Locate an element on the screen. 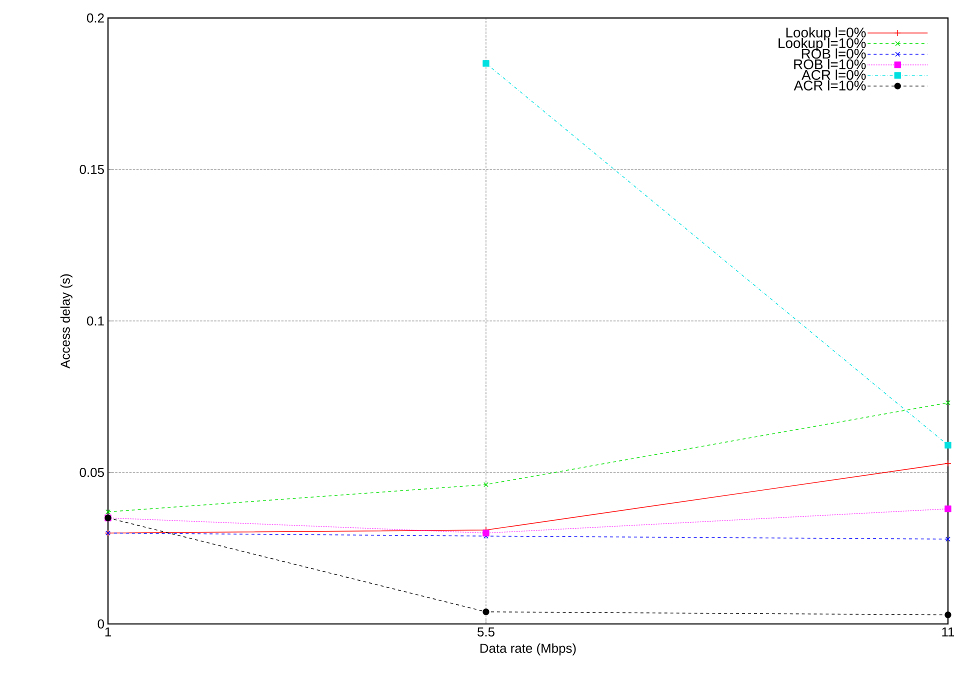 This screenshot has height=689, width=958. legend-label: ACR l=10% is located at coordinates (830, 85).